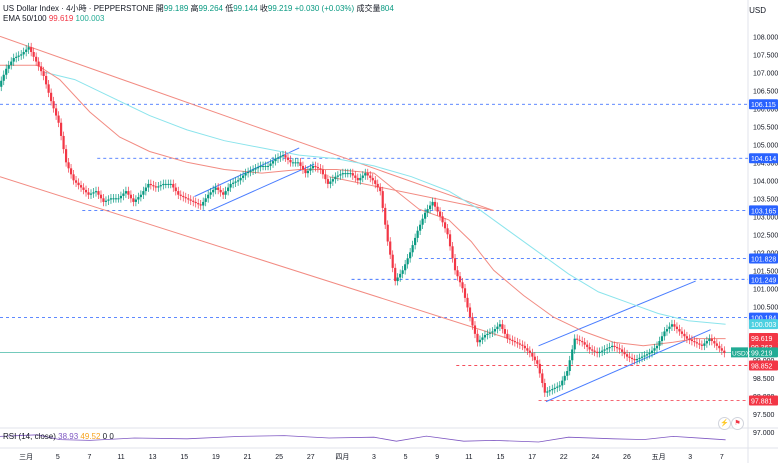 The width and height of the screenshot is (778, 463). Describe the element at coordinates (342, 457) in the screenshot. I see `x-tick-label: 四月` at that location.